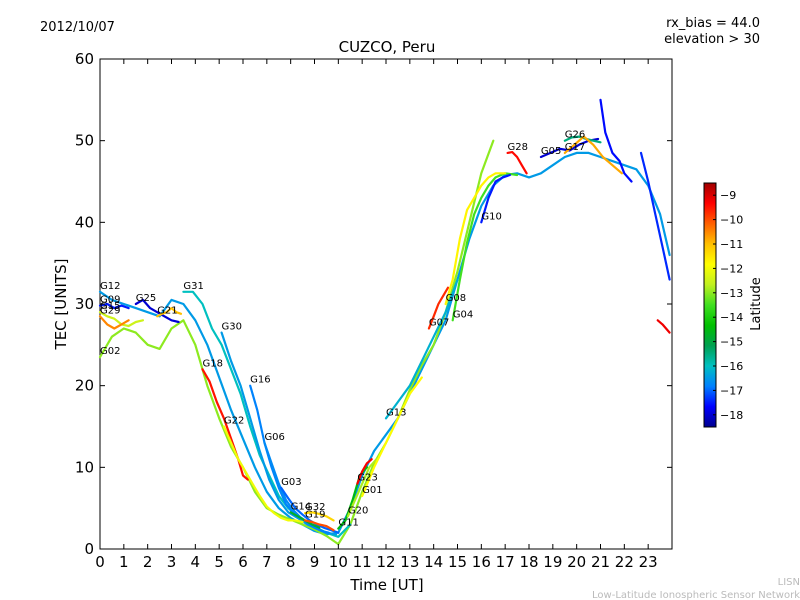  What do you see at coordinates (84, 141) in the screenshot?
I see `y-tick-label: 50` at bounding box center [84, 141].